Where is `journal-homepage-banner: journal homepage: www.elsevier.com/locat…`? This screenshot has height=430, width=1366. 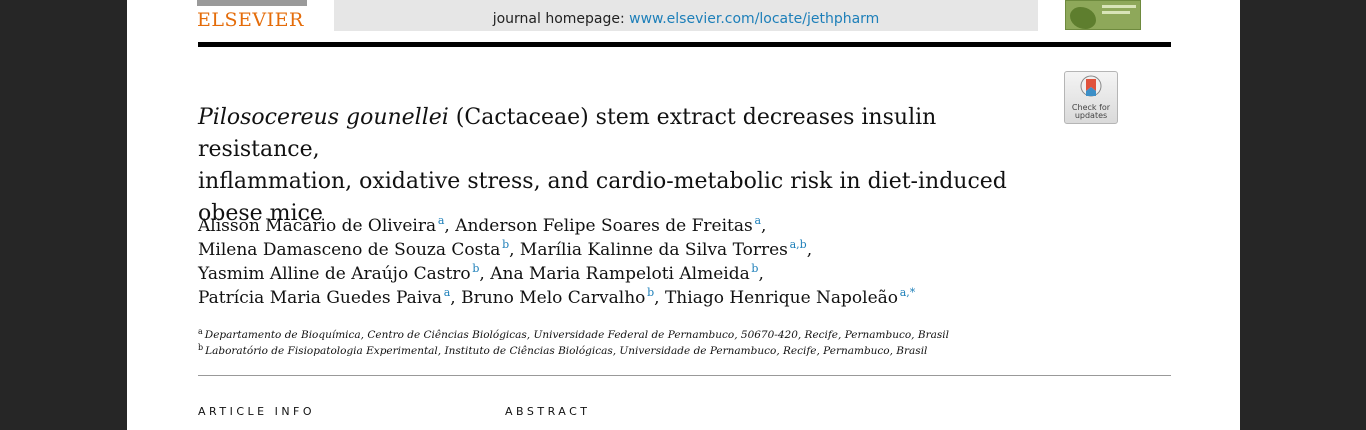
journal-homepage-banner: journal homepage: www.elsevier.com/locat… is located at coordinates (686, 15).